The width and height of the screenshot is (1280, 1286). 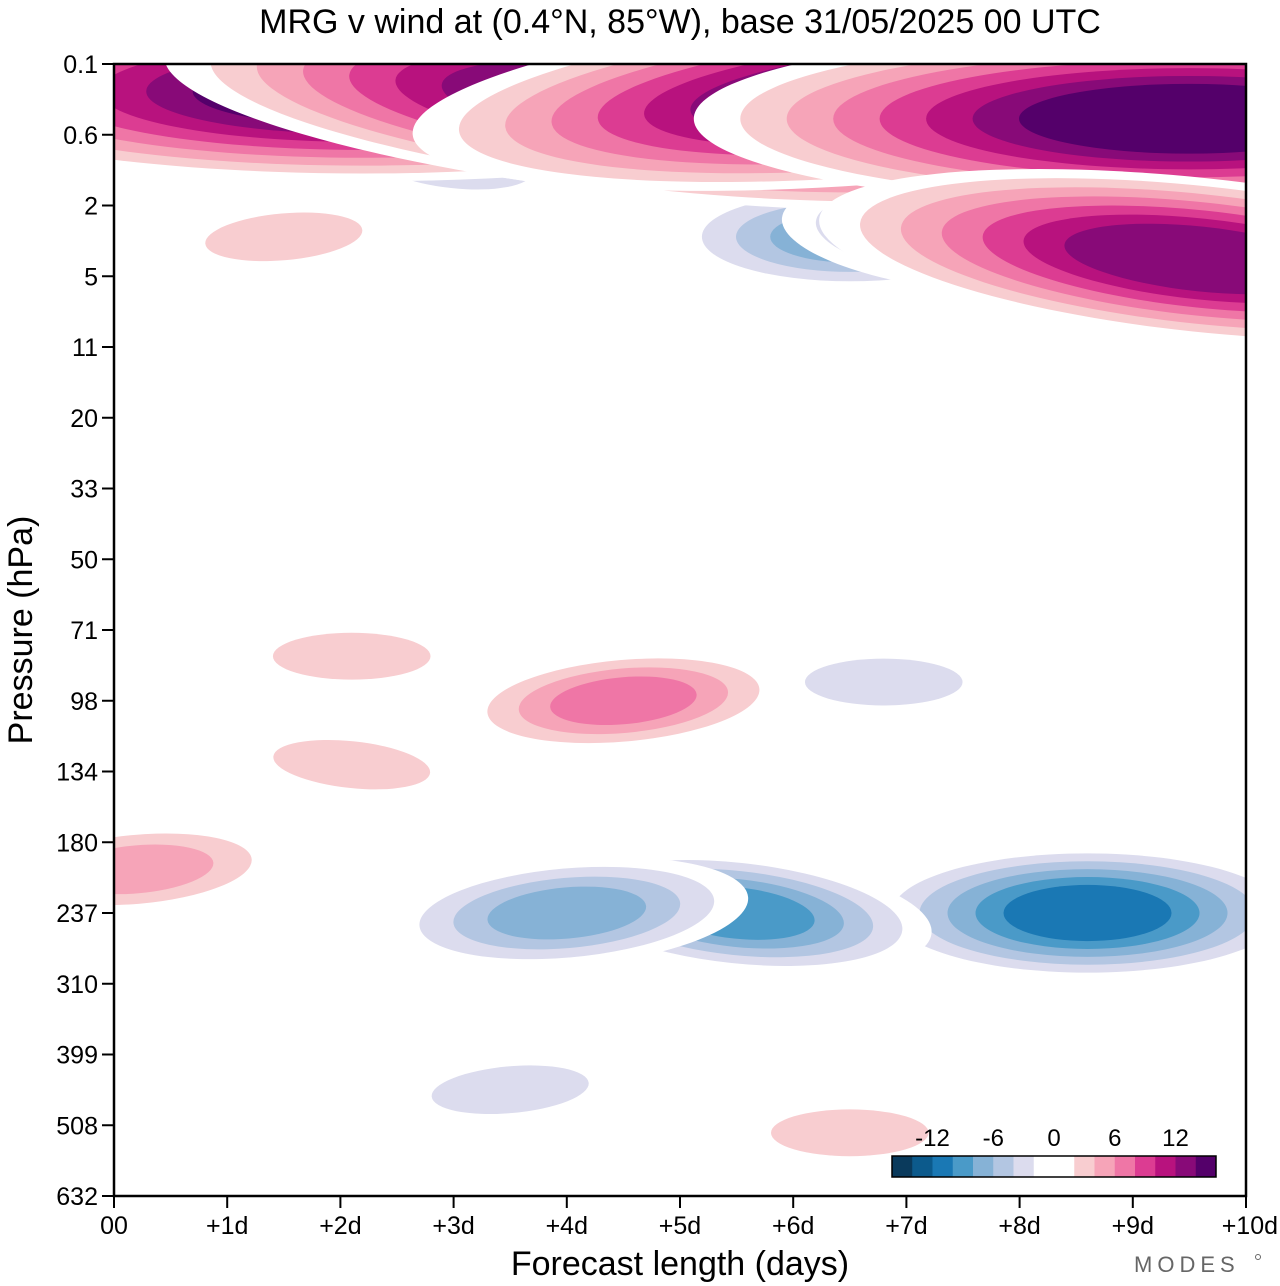 What do you see at coordinates (84, 560) in the screenshot?
I see `y-tick-label: 50` at bounding box center [84, 560].